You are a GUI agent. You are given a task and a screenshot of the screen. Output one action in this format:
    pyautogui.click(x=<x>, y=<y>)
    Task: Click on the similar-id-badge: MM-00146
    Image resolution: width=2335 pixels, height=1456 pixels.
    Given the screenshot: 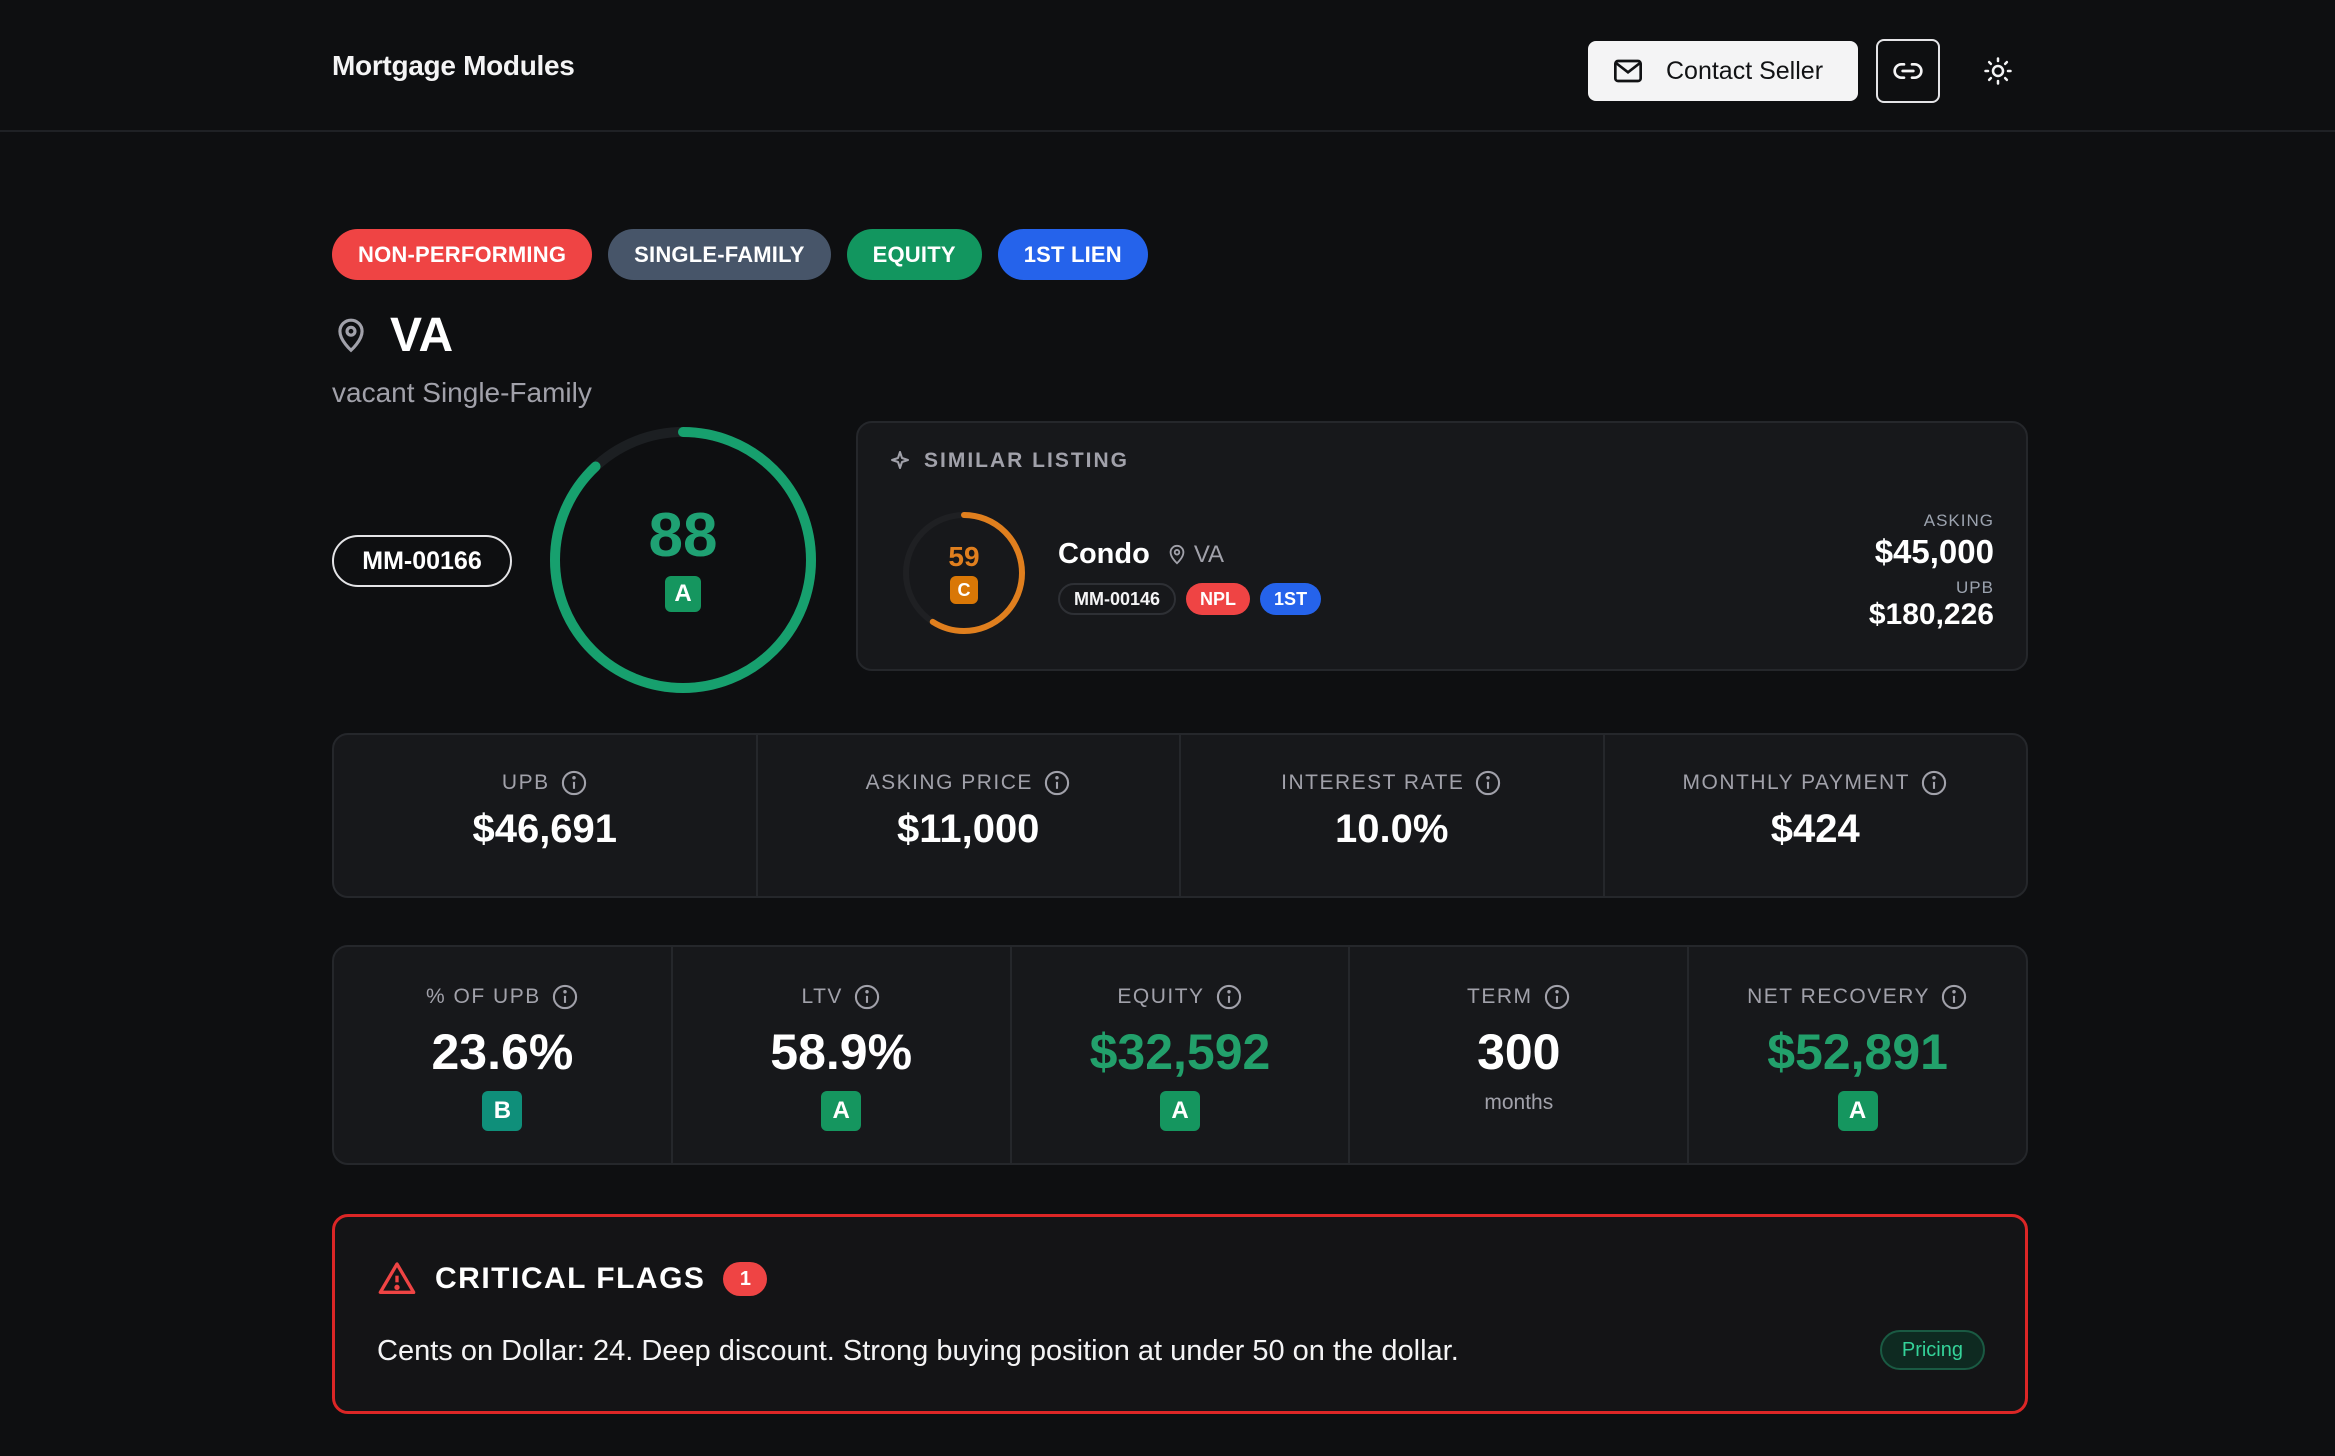 What is the action you would take?
    pyautogui.click(x=1117, y=599)
    